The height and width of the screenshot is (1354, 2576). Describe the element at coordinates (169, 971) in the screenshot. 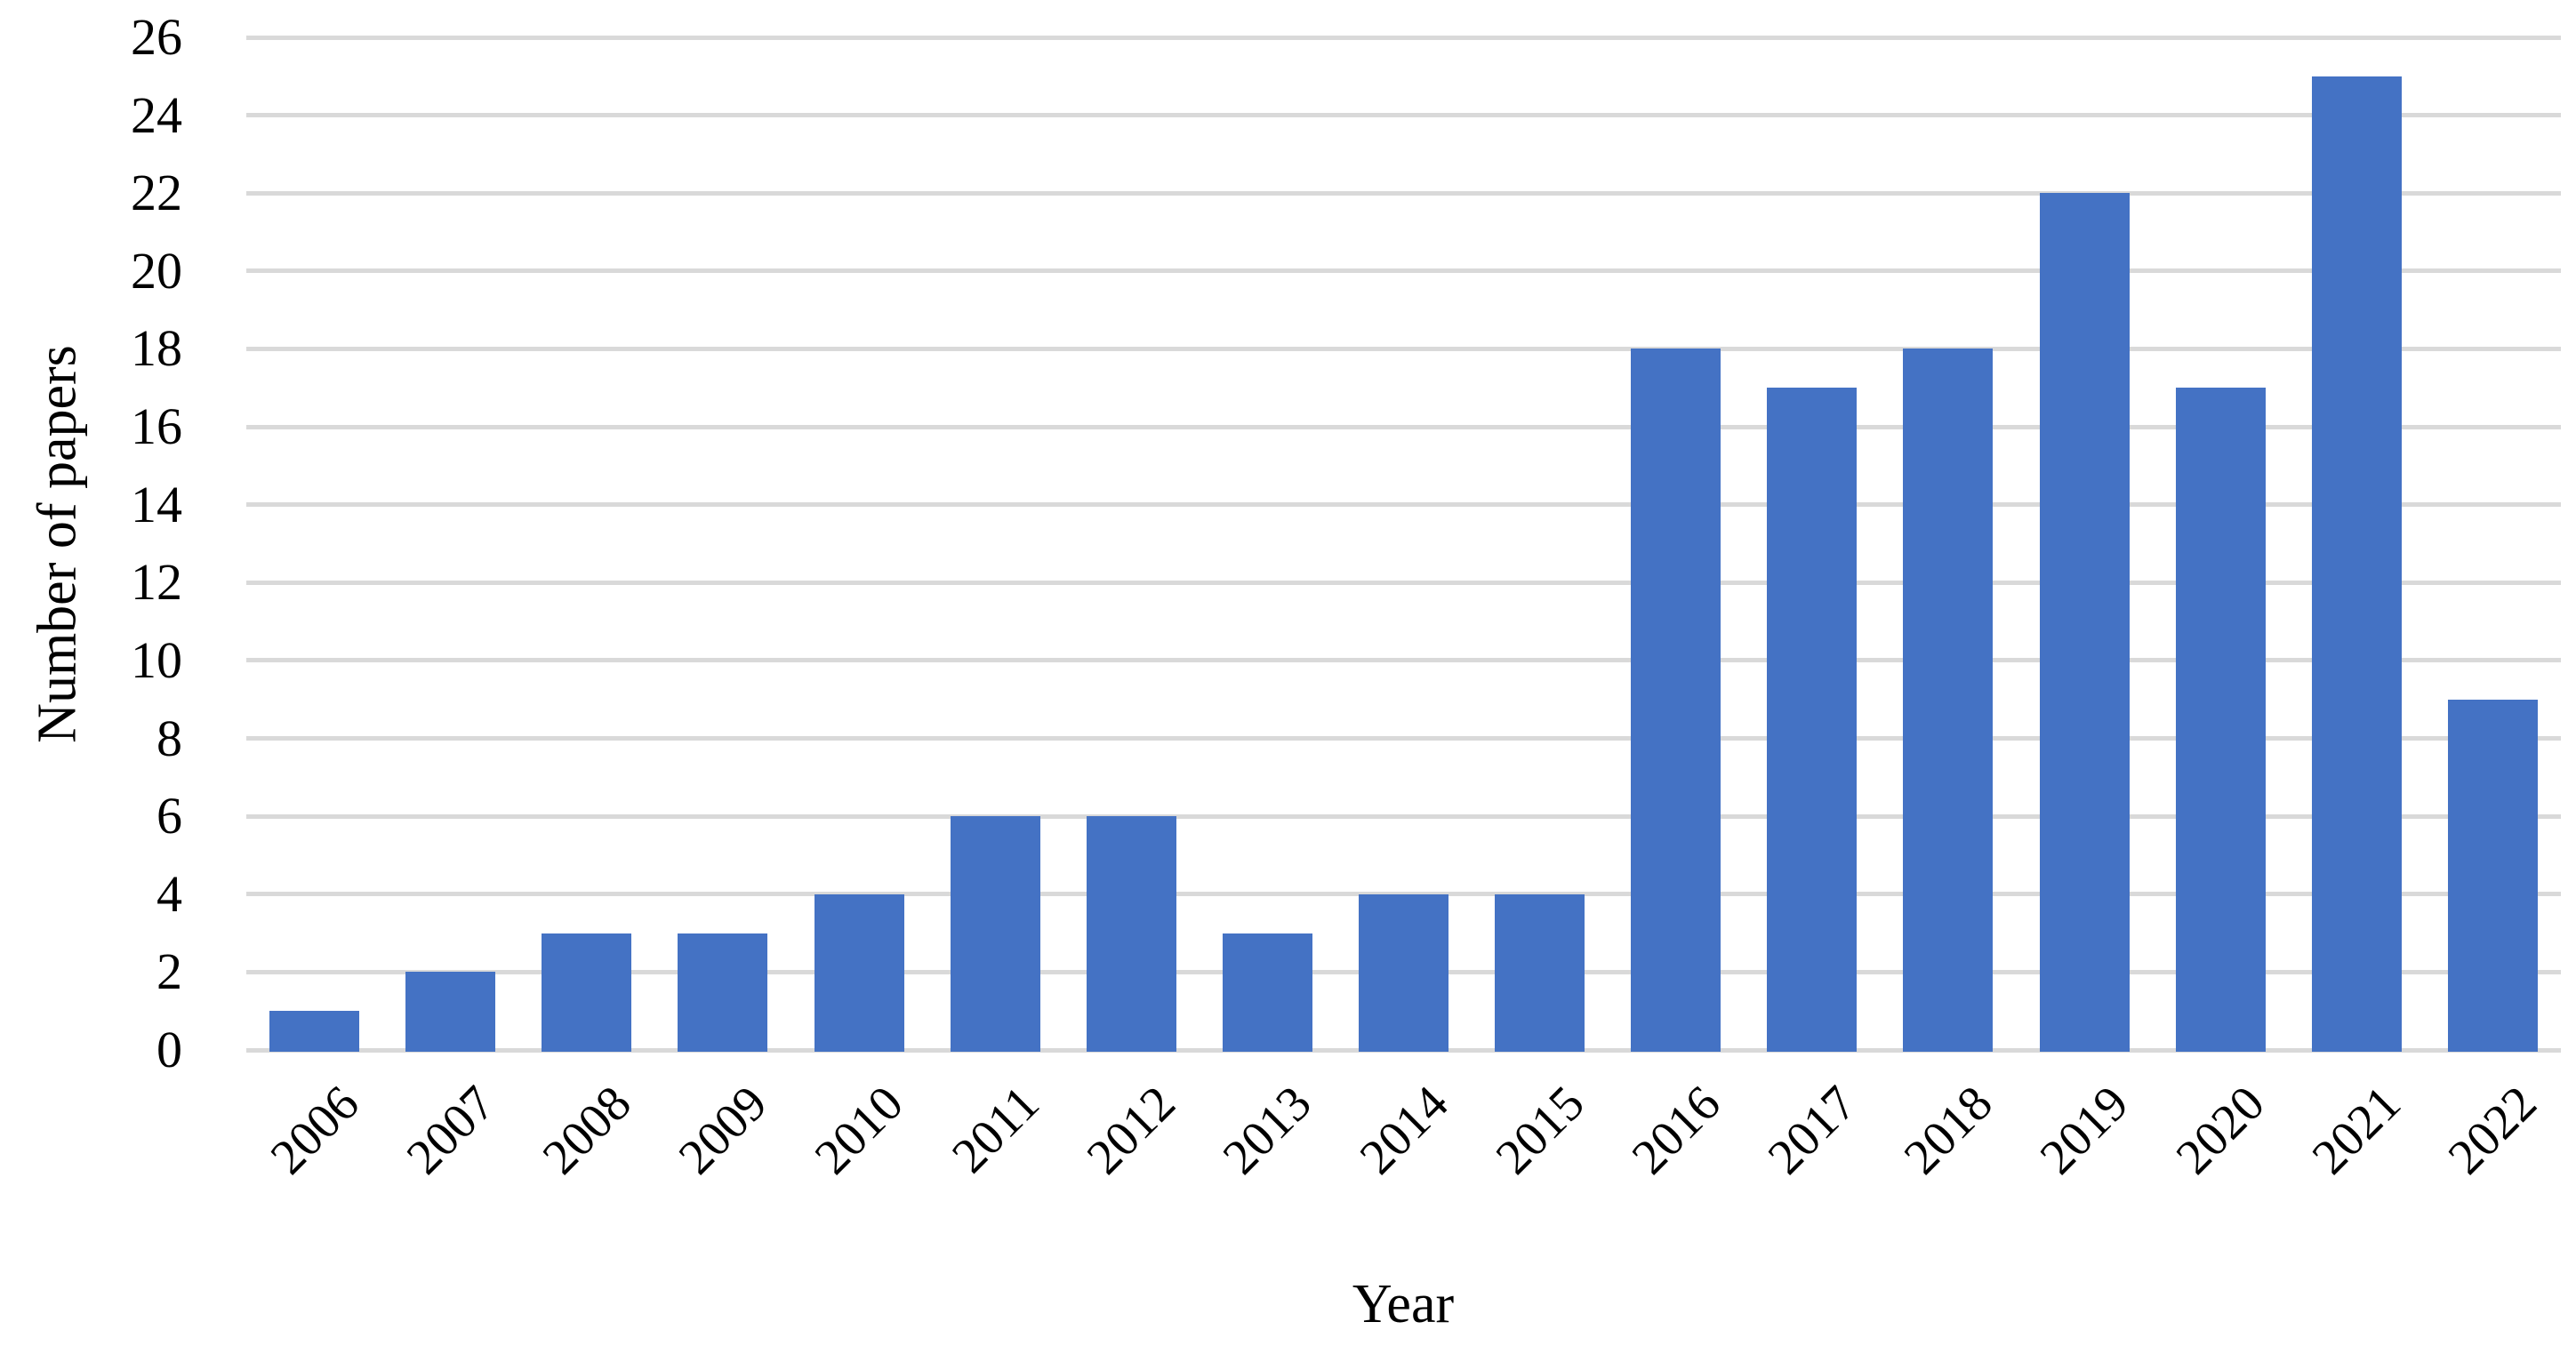

I see `y-tick-label-2: 2` at that location.